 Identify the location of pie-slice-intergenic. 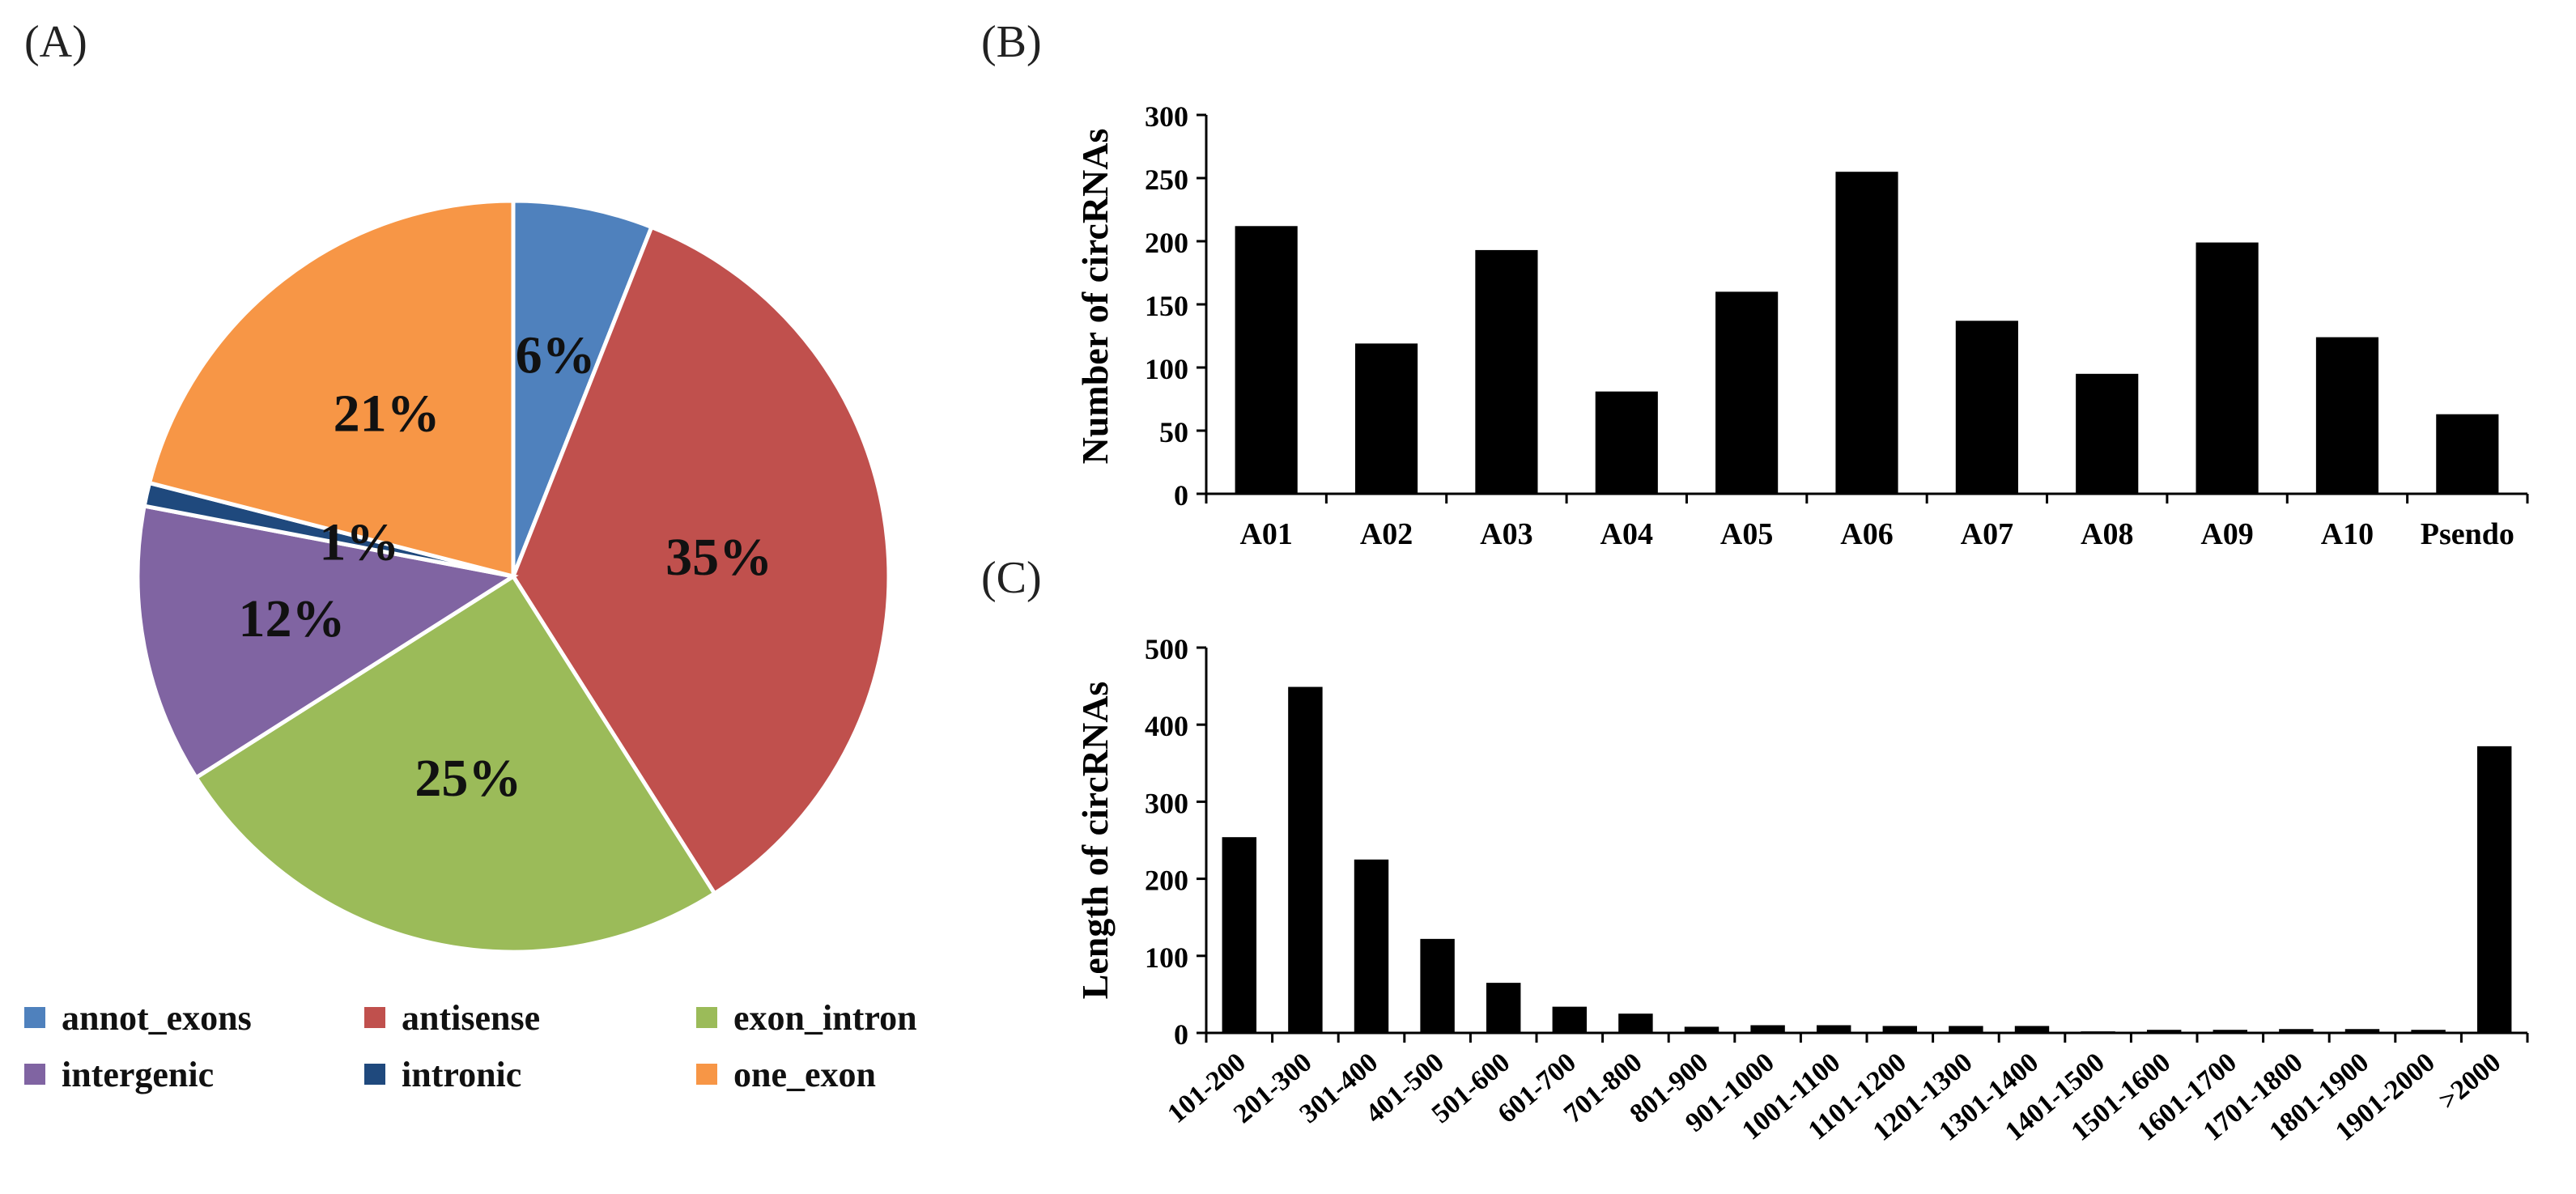
(327, 642).